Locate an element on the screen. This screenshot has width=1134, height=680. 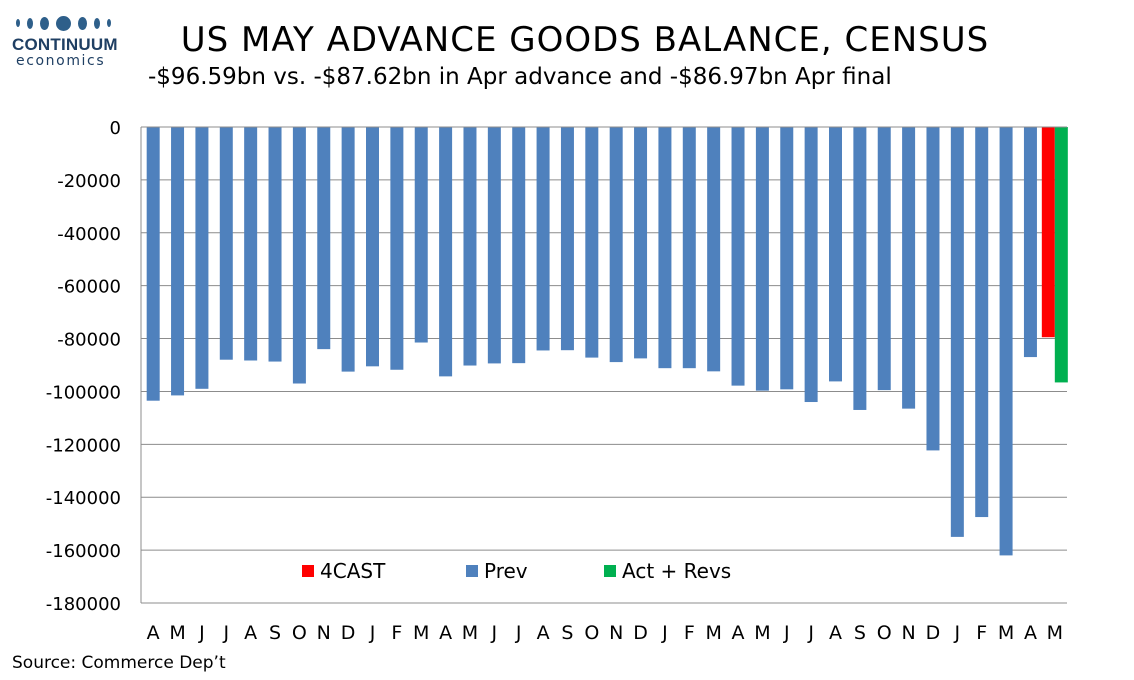
logo-dots-icon is located at coordinates (74, 23).